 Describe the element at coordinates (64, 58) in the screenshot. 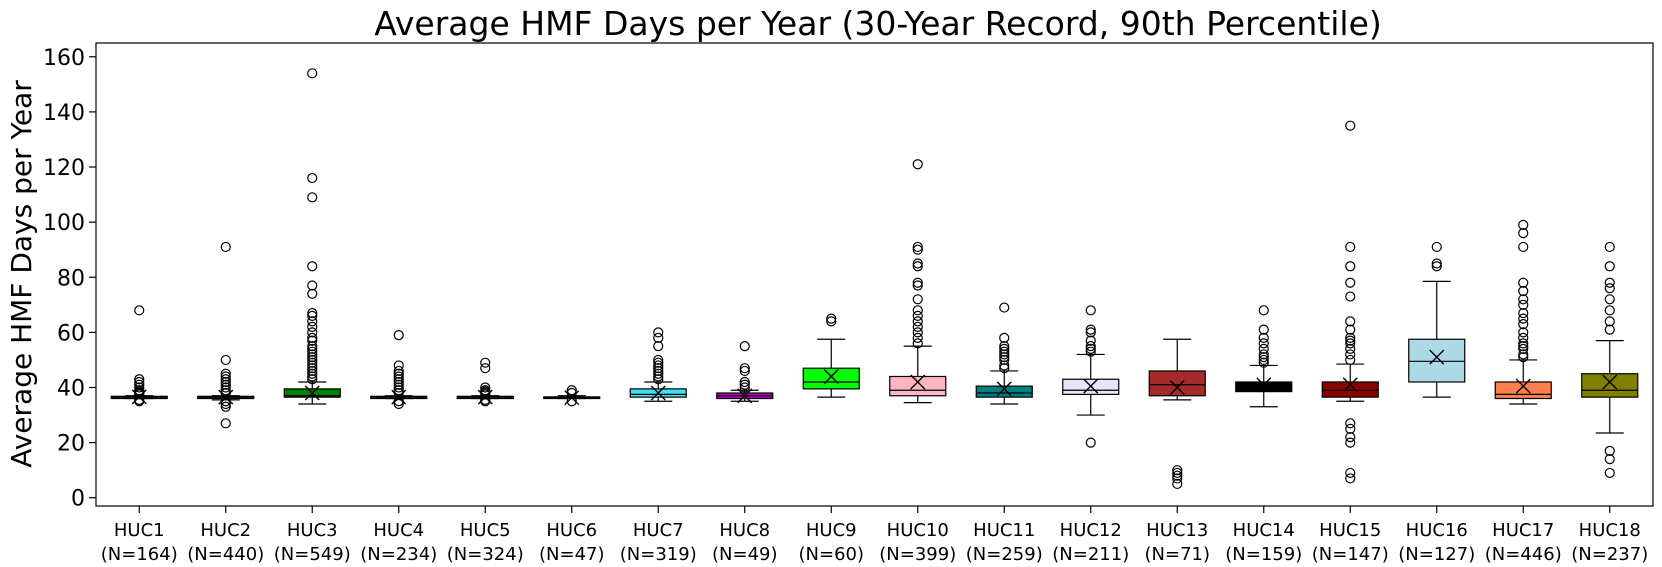

I see `y-tick-label: 160` at that location.